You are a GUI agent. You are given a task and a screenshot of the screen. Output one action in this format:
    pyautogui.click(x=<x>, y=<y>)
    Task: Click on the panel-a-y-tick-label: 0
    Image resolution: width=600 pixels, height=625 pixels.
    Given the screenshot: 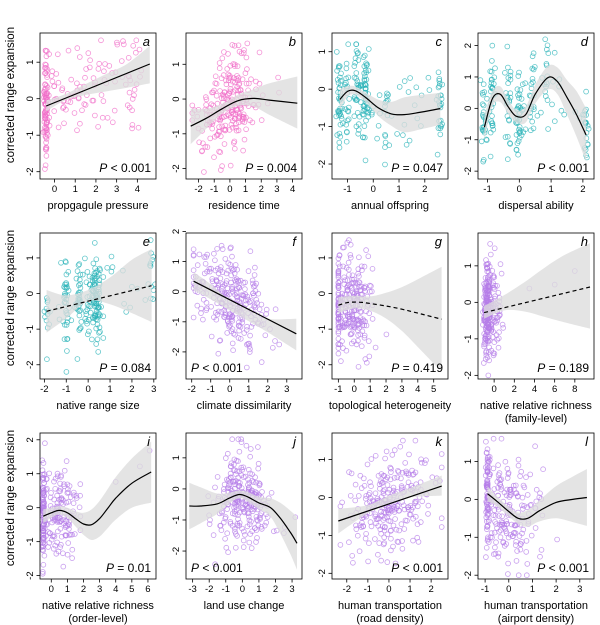 What is the action you would take?
    pyautogui.click(x=30, y=98)
    